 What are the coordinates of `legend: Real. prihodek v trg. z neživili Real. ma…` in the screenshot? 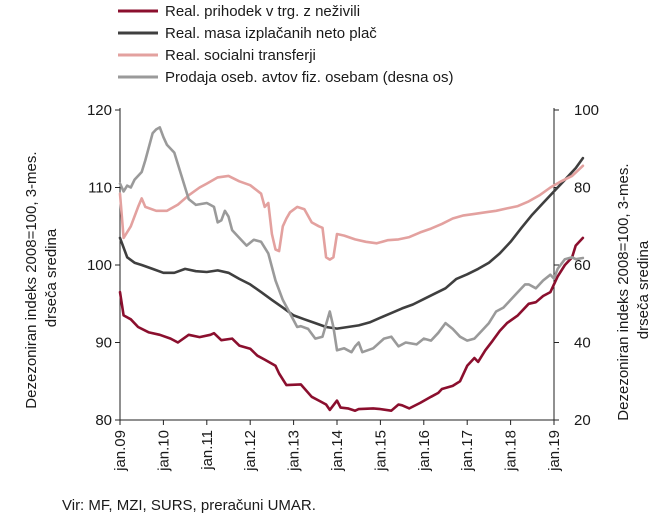 It's located at (286, 44).